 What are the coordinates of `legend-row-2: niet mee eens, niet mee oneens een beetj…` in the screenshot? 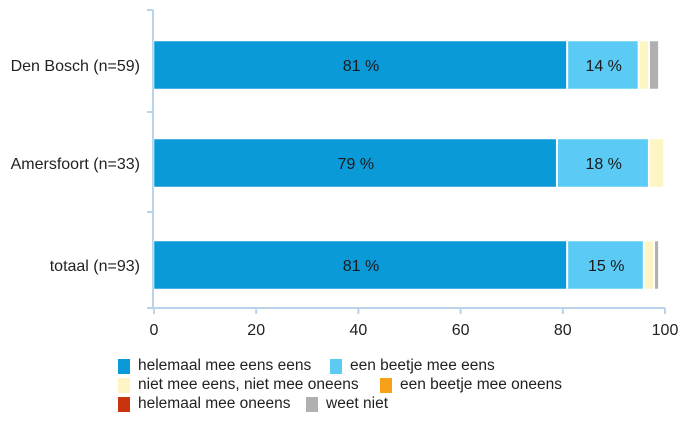 It's located at (398, 385).